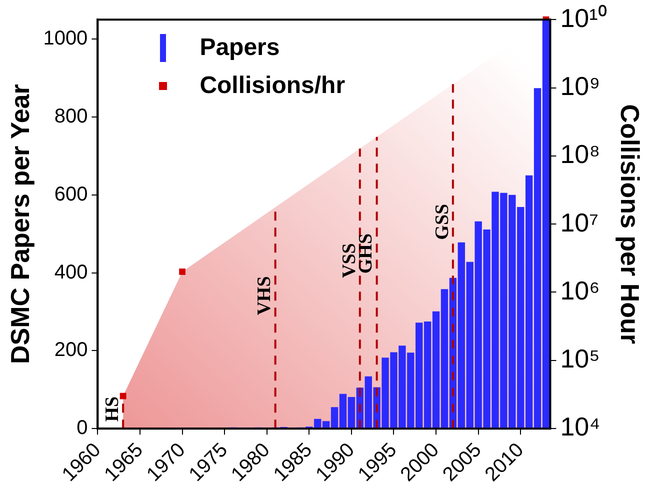  I want to click on y2-tick-label: 10⁴, so click(580, 427).